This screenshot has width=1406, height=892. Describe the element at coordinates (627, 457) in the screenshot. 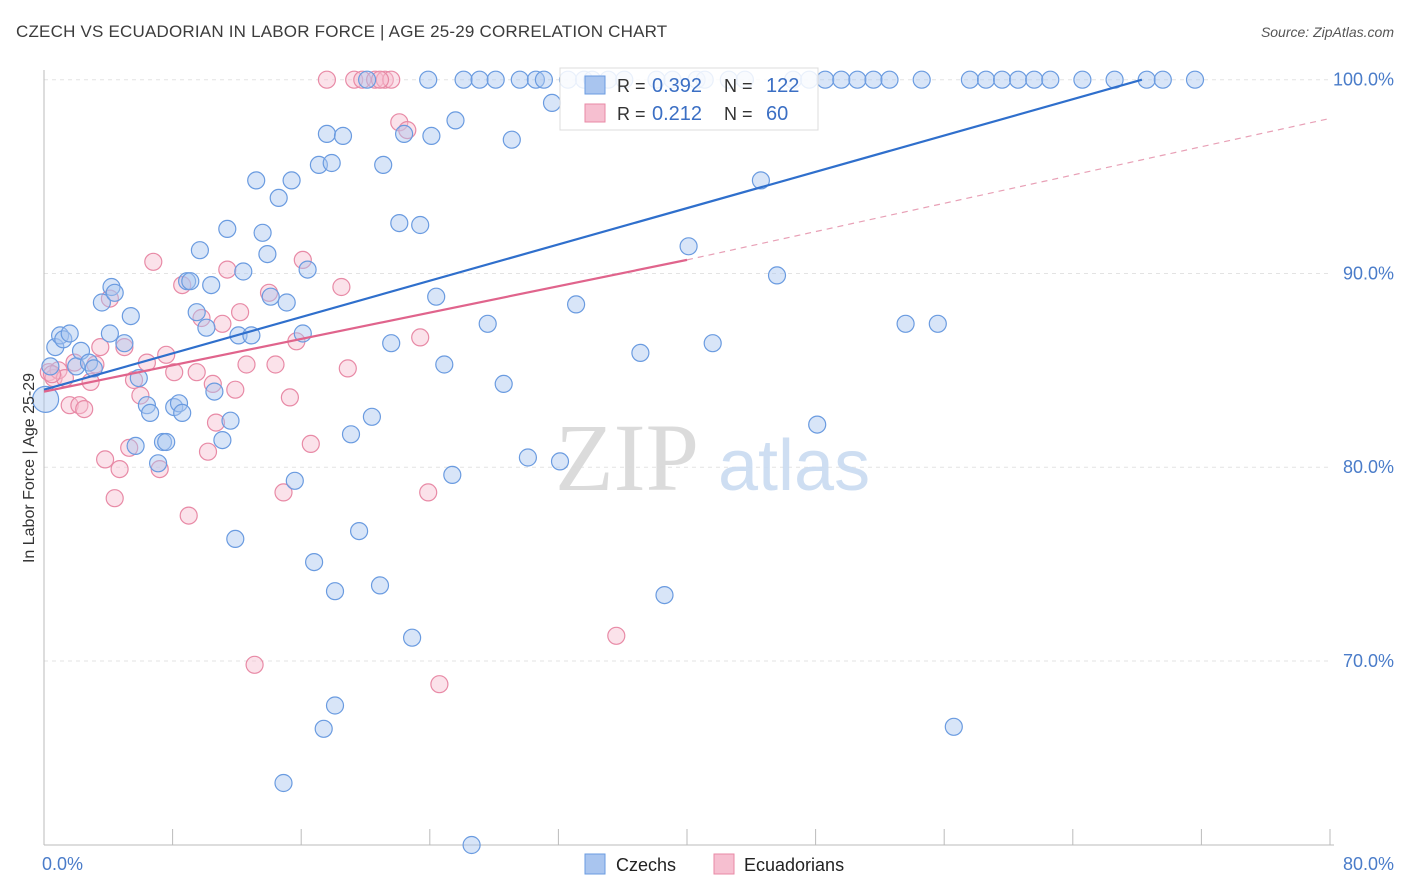

I see `watermark-zip: ZIP` at that location.